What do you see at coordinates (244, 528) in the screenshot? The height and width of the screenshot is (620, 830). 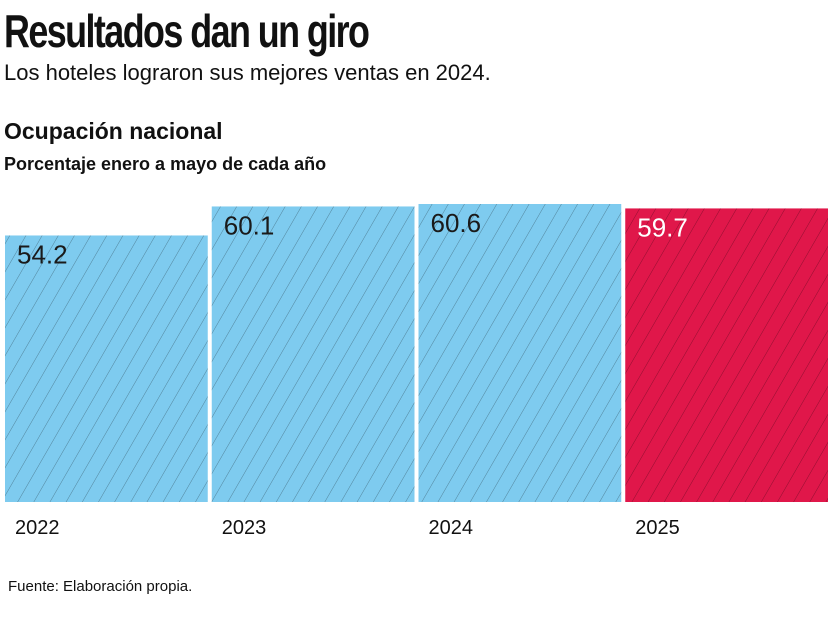 I see `x-tick-label: 2023` at bounding box center [244, 528].